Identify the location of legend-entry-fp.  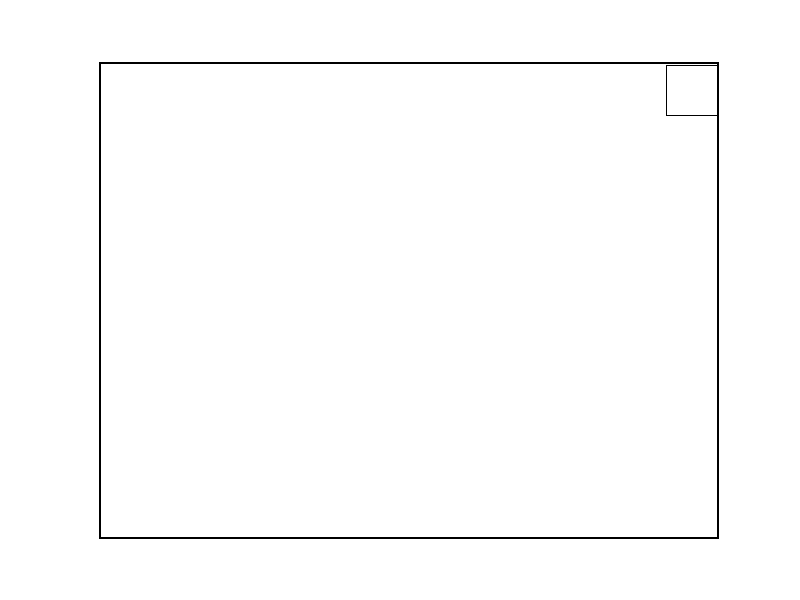
(692, 101).